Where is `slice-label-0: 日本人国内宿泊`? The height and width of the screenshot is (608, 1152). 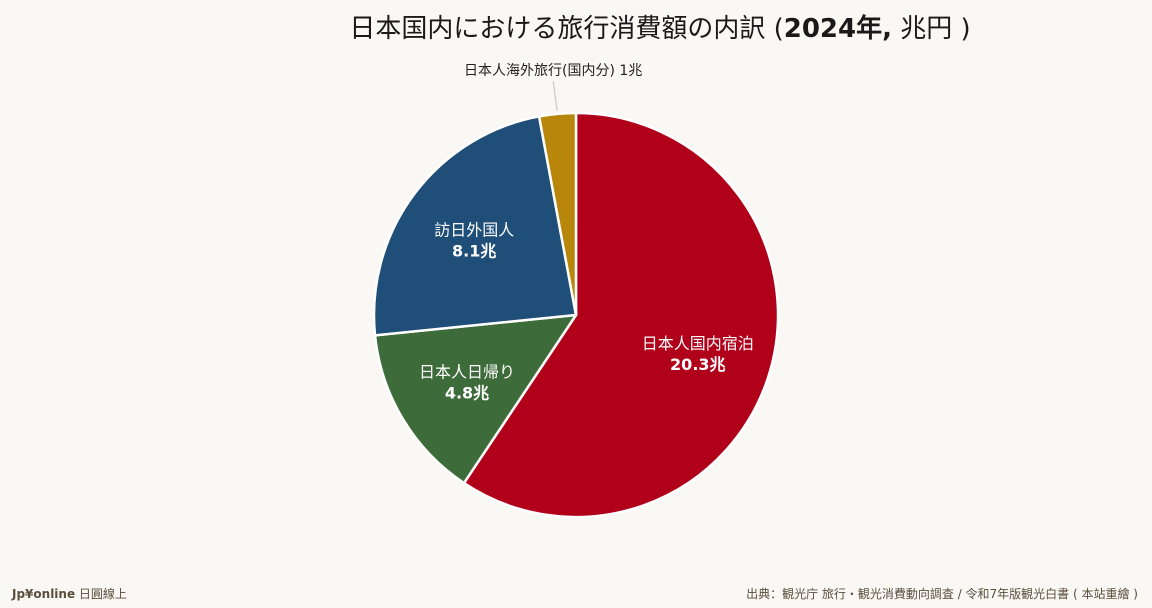 slice-label-0: 日本人国内宿泊 is located at coordinates (698, 343).